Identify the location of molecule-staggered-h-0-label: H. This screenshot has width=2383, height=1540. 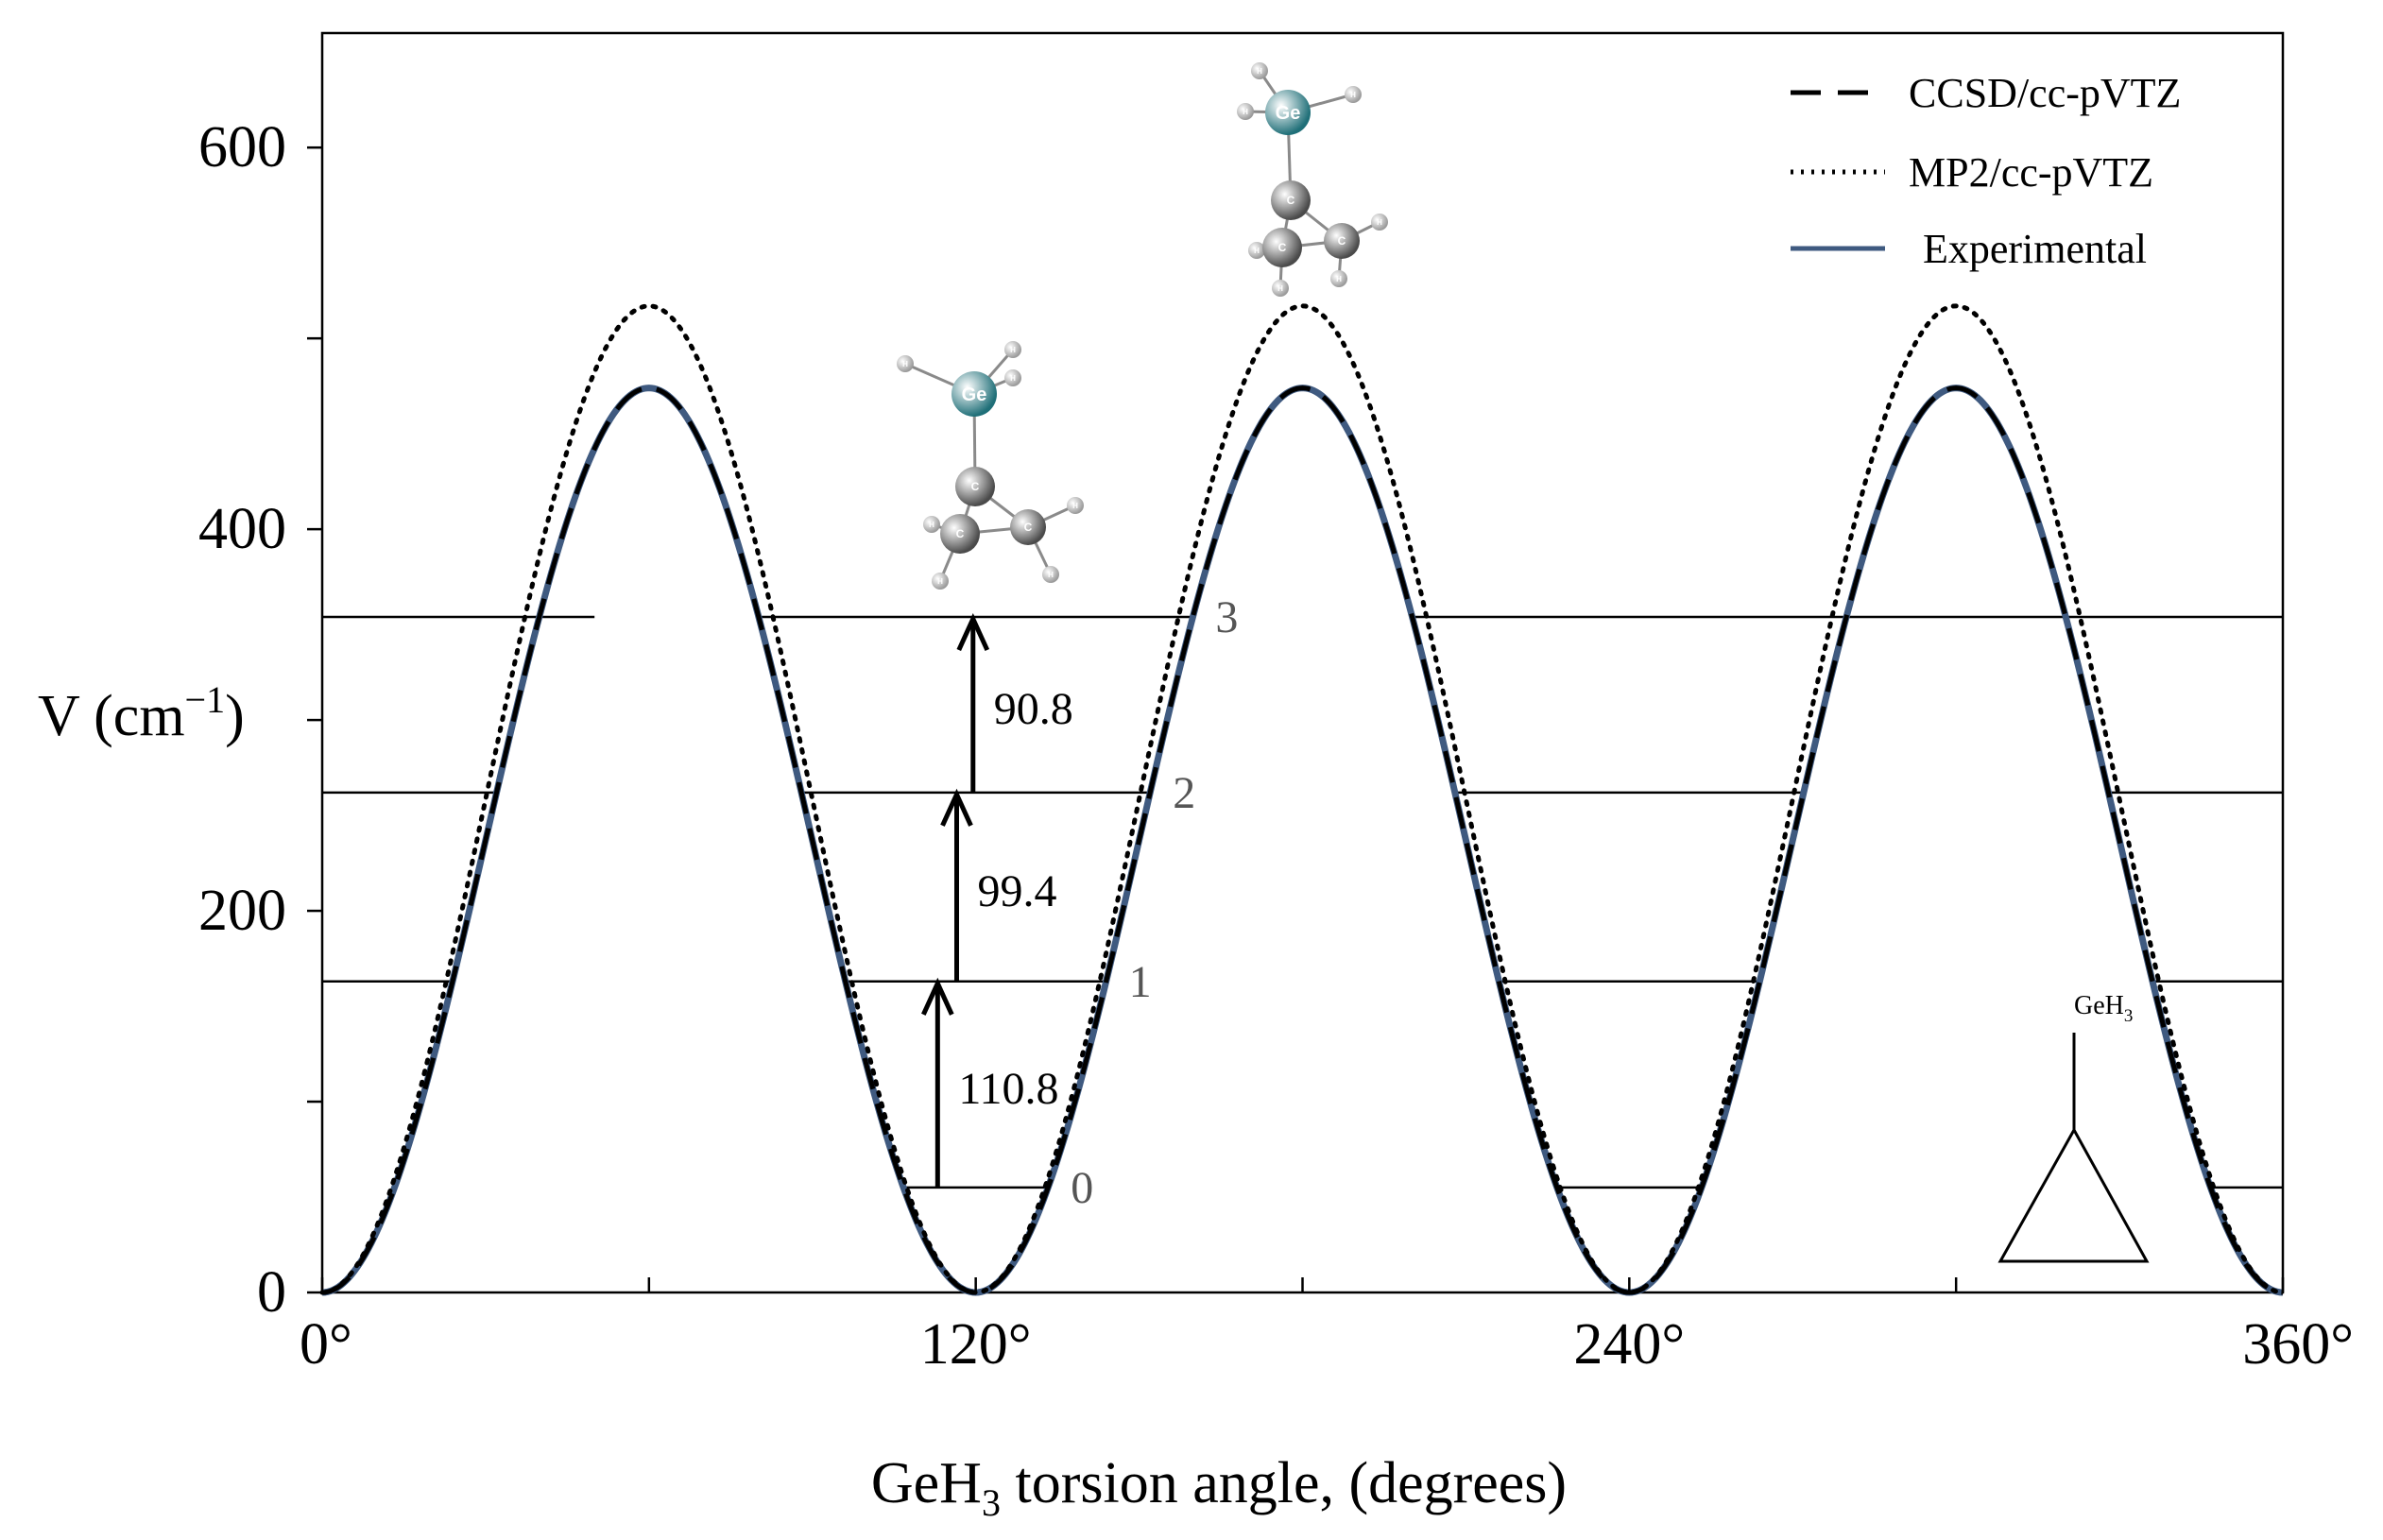
(905, 364).